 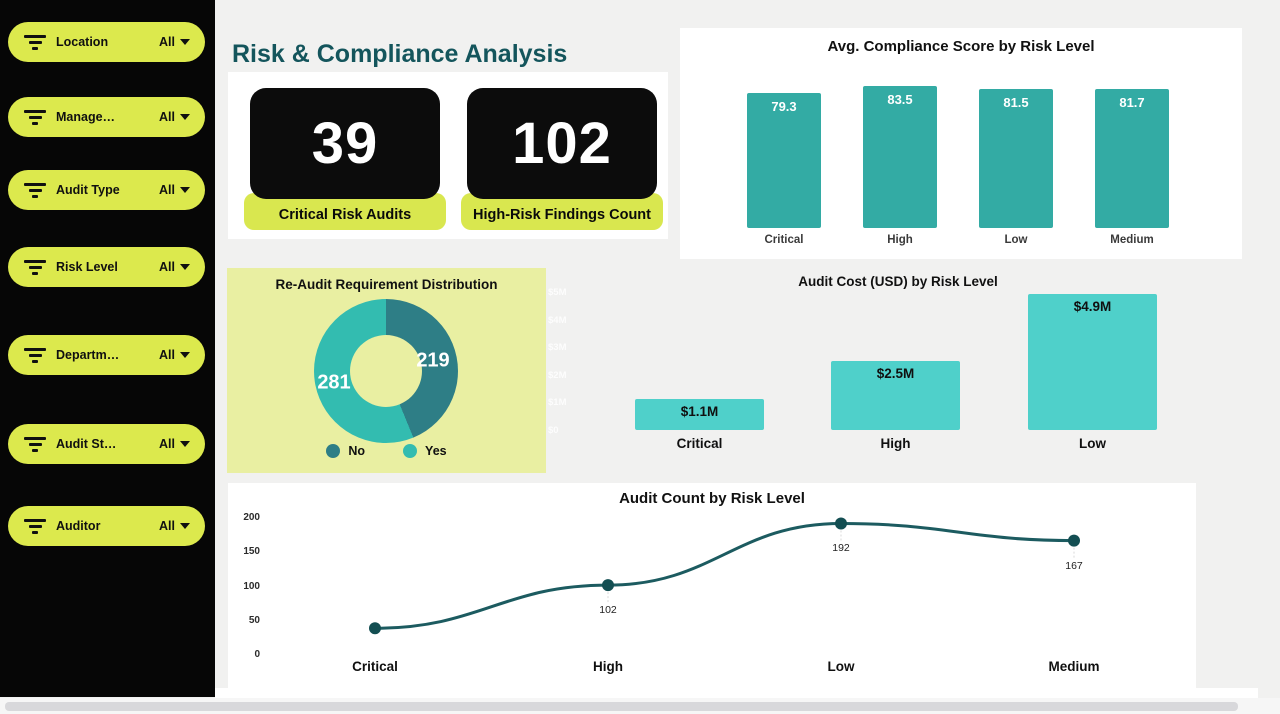 What do you see at coordinates (621, 706) in the screenshot?
I see `horizontal-scrollbar-thumb` at bounding box center [621, 706].